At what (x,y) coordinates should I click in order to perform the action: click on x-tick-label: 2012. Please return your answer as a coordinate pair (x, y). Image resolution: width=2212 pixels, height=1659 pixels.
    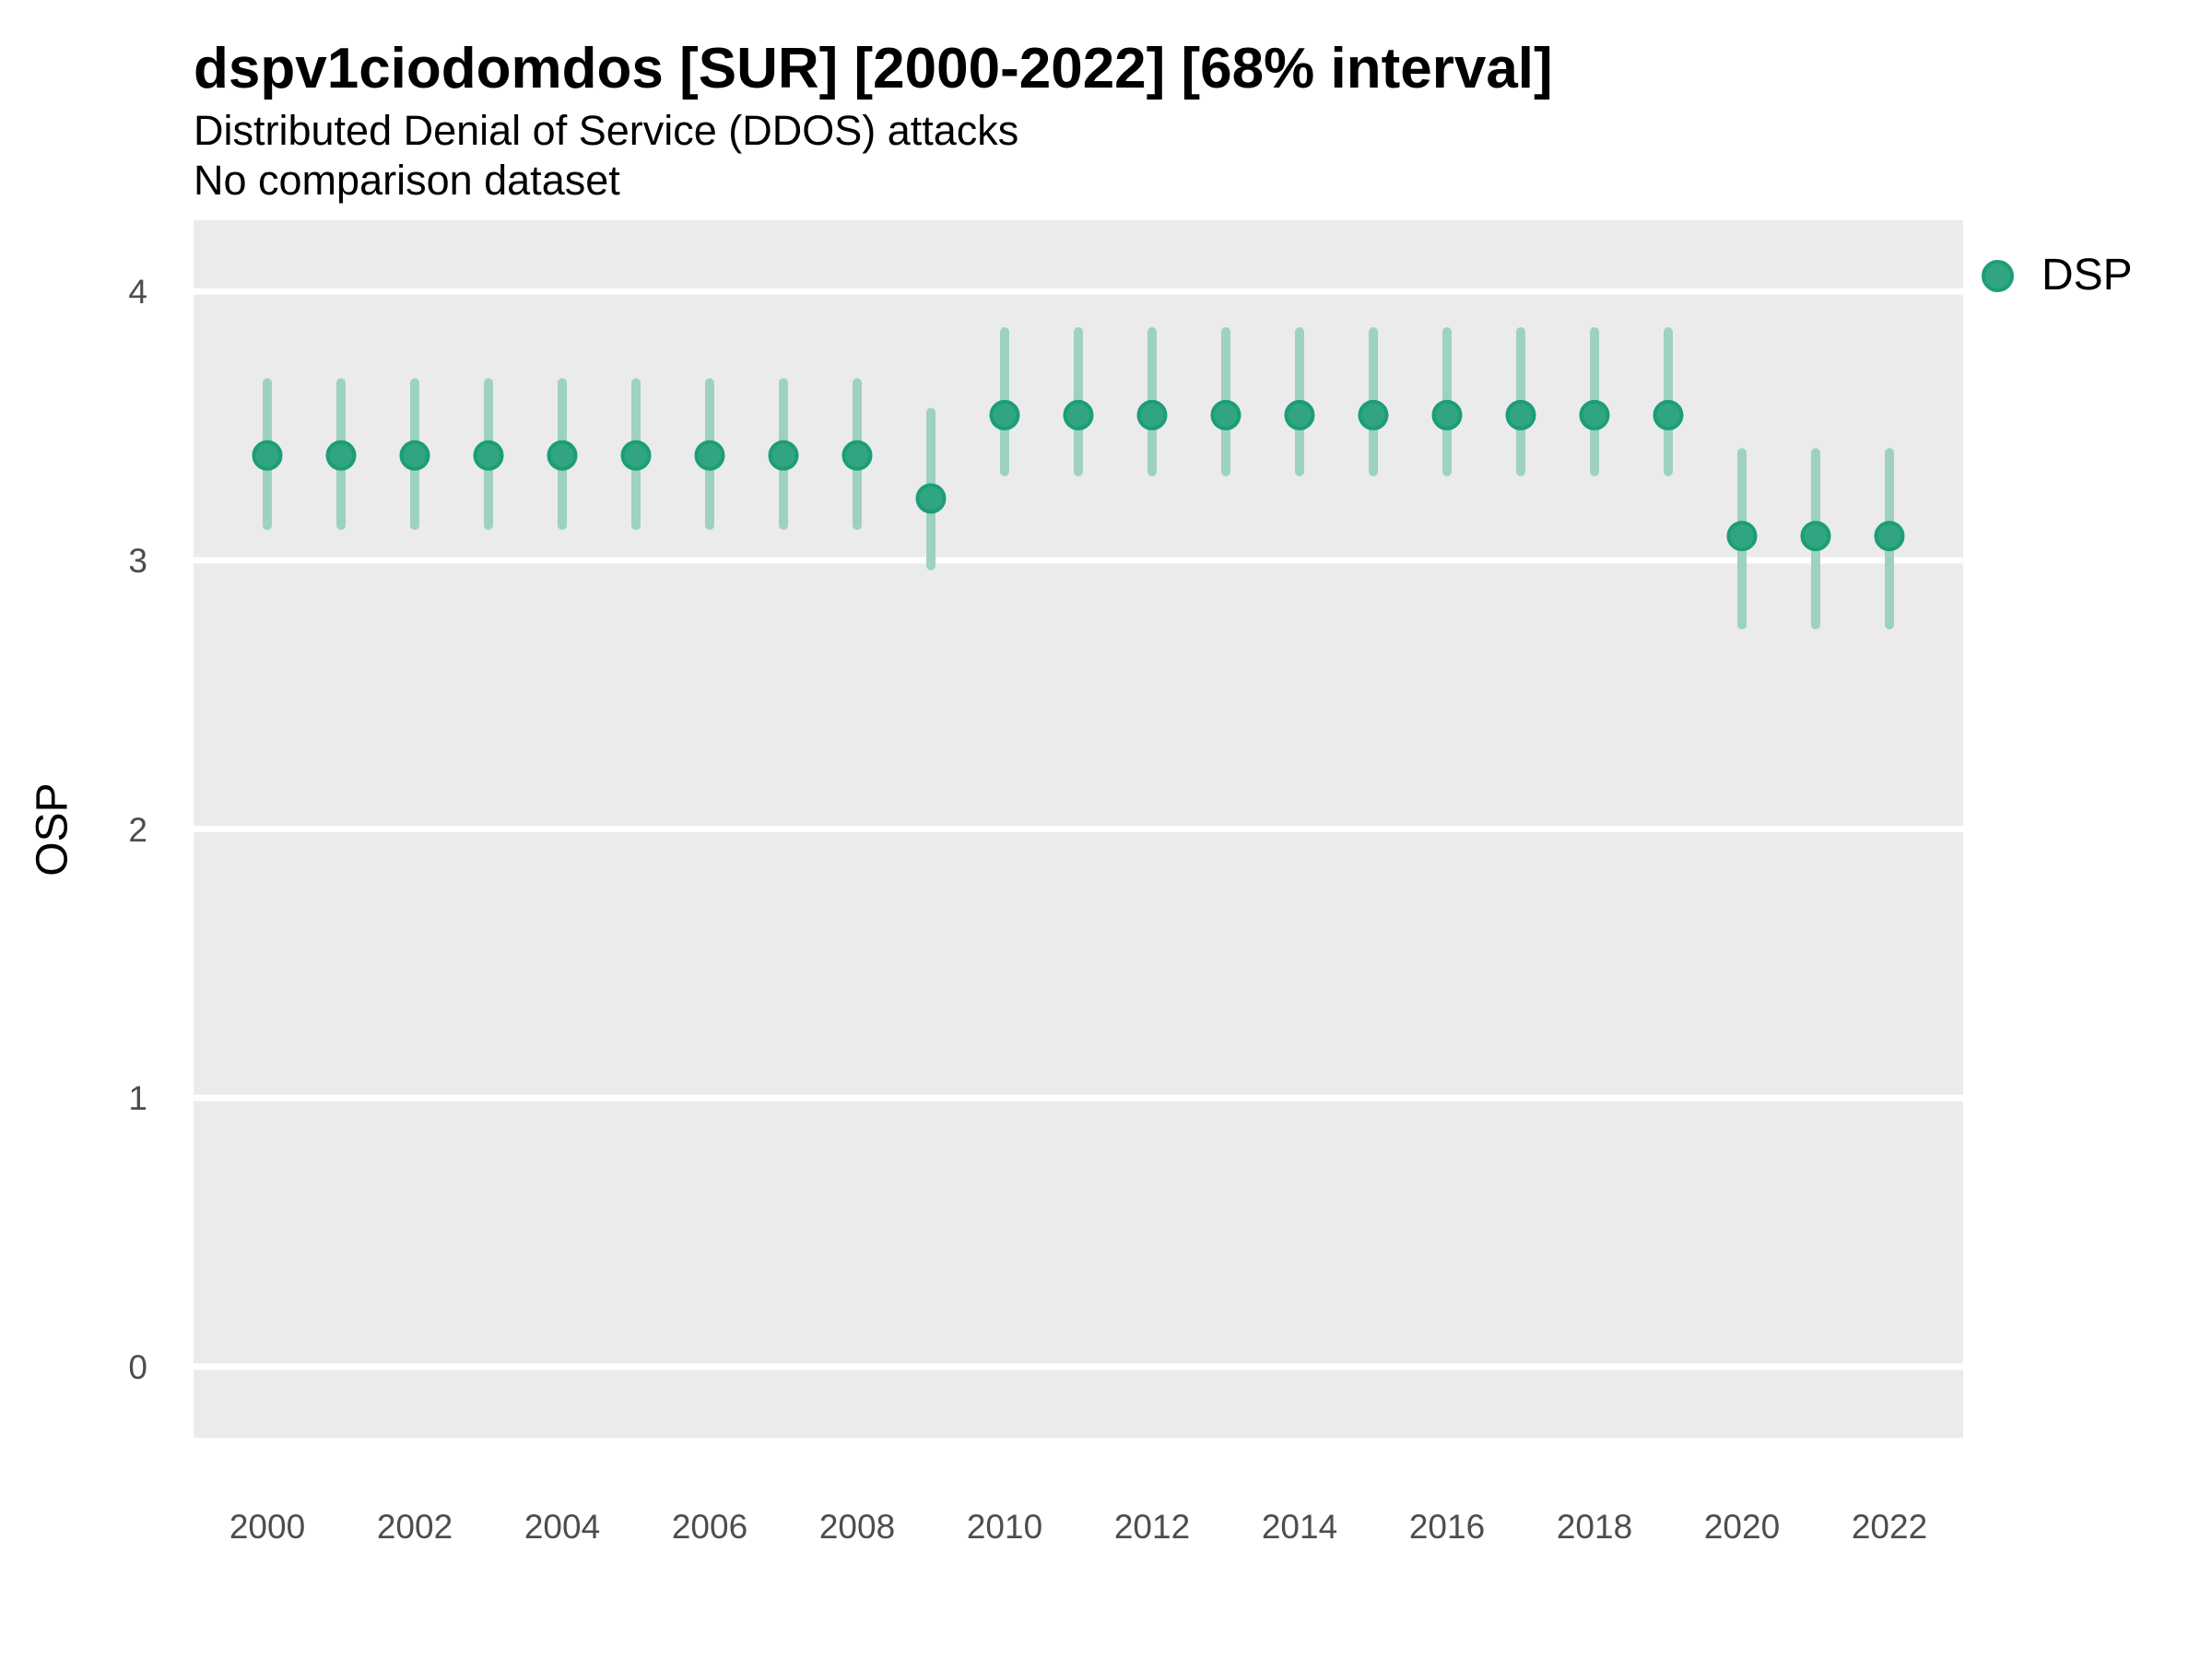
    Looking at the image, I should click on (1152, 1527).